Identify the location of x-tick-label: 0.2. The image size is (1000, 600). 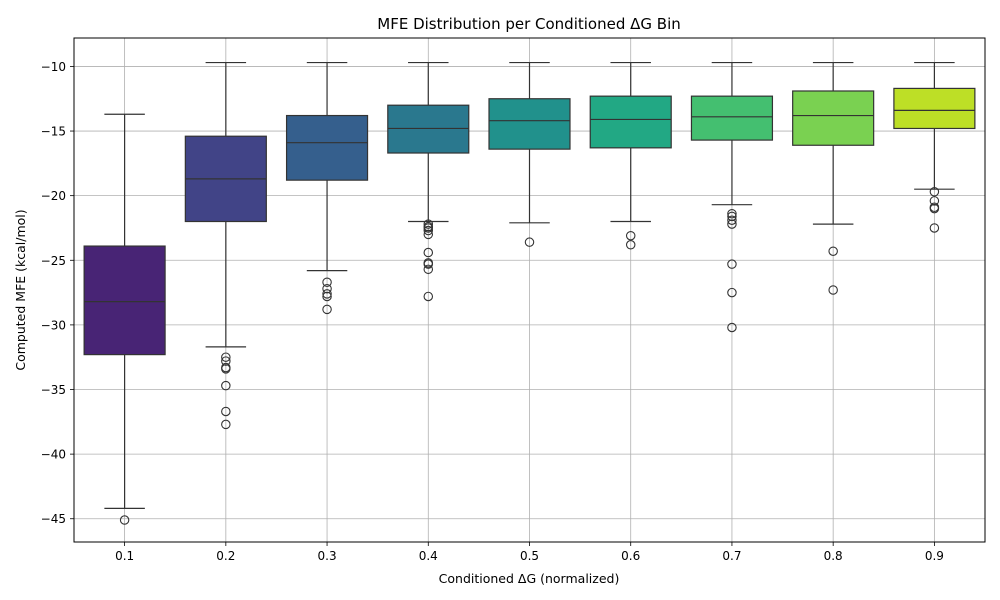
(225, 556).